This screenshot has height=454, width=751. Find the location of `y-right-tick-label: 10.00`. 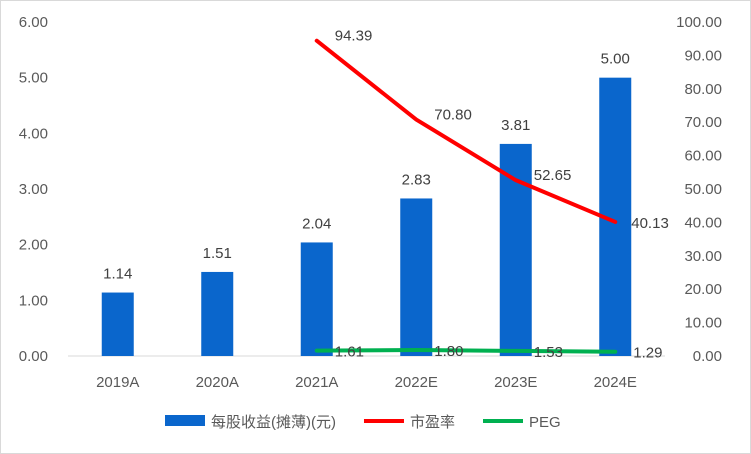

y-right-tick-label: 10.00 is located at coordinates (703, 323).